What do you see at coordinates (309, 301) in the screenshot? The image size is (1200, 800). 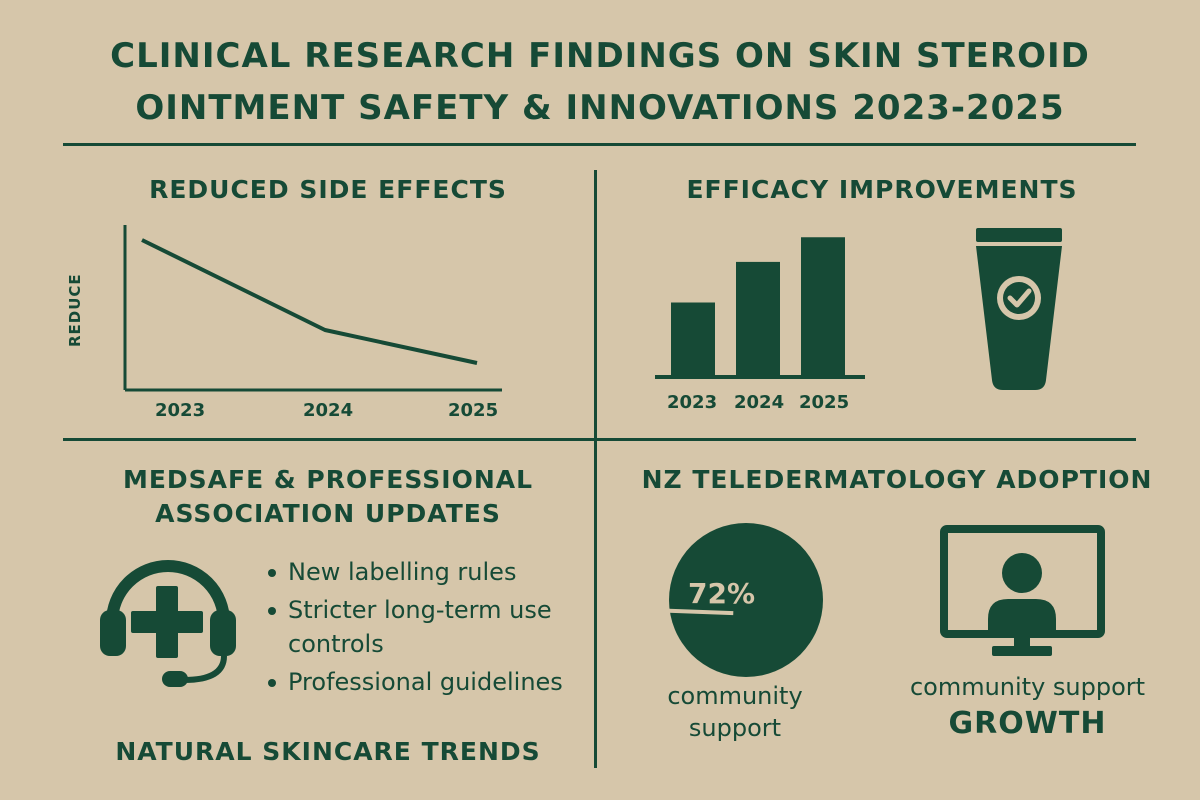 I see `side-effects-series-line` at bounding box center [309, 301].